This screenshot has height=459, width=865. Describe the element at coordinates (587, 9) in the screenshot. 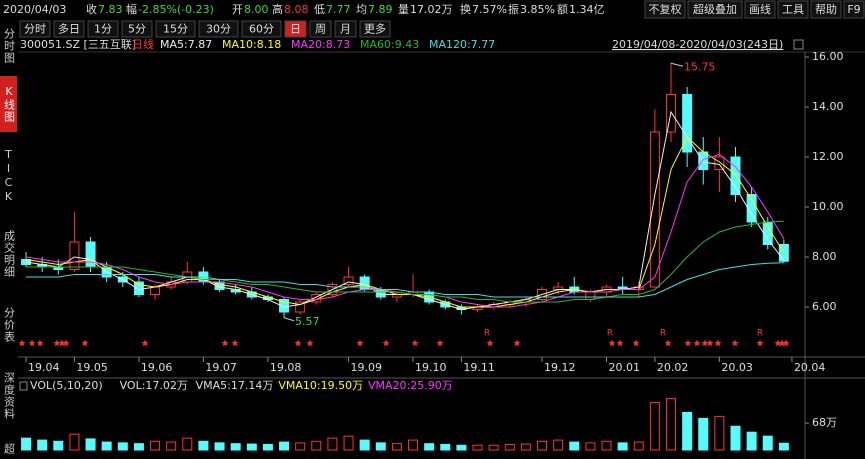

I see `field-value: 1.34亿` at that location.